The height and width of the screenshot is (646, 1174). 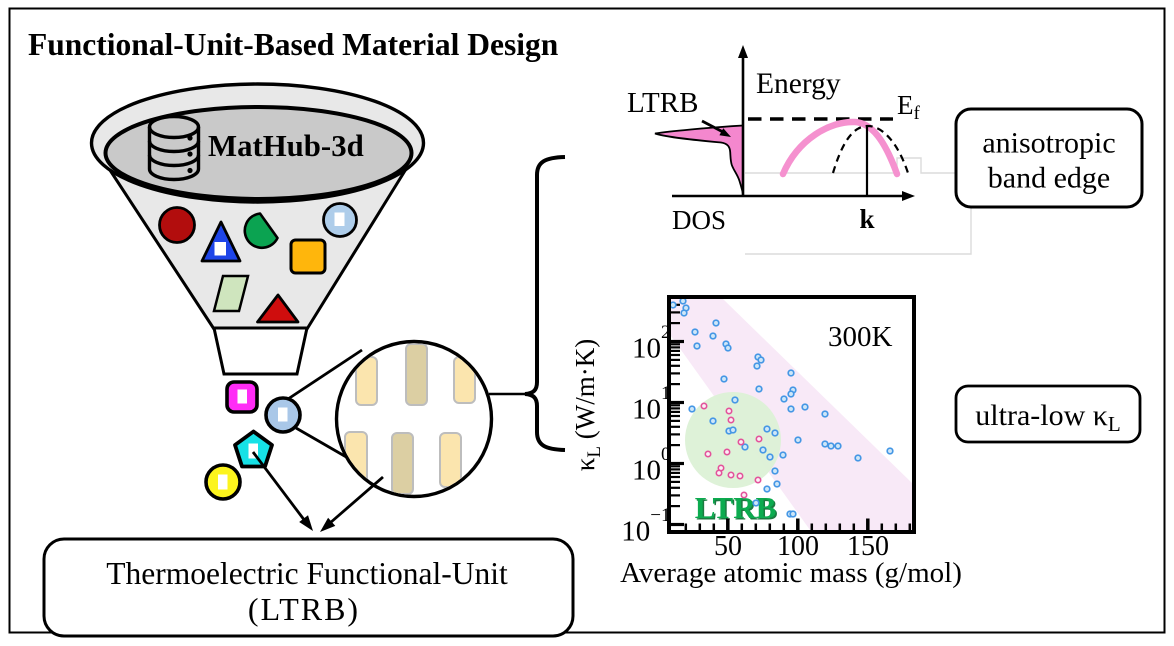 I want to click on svg-text: (LTRB), so click(x=304, y=609).